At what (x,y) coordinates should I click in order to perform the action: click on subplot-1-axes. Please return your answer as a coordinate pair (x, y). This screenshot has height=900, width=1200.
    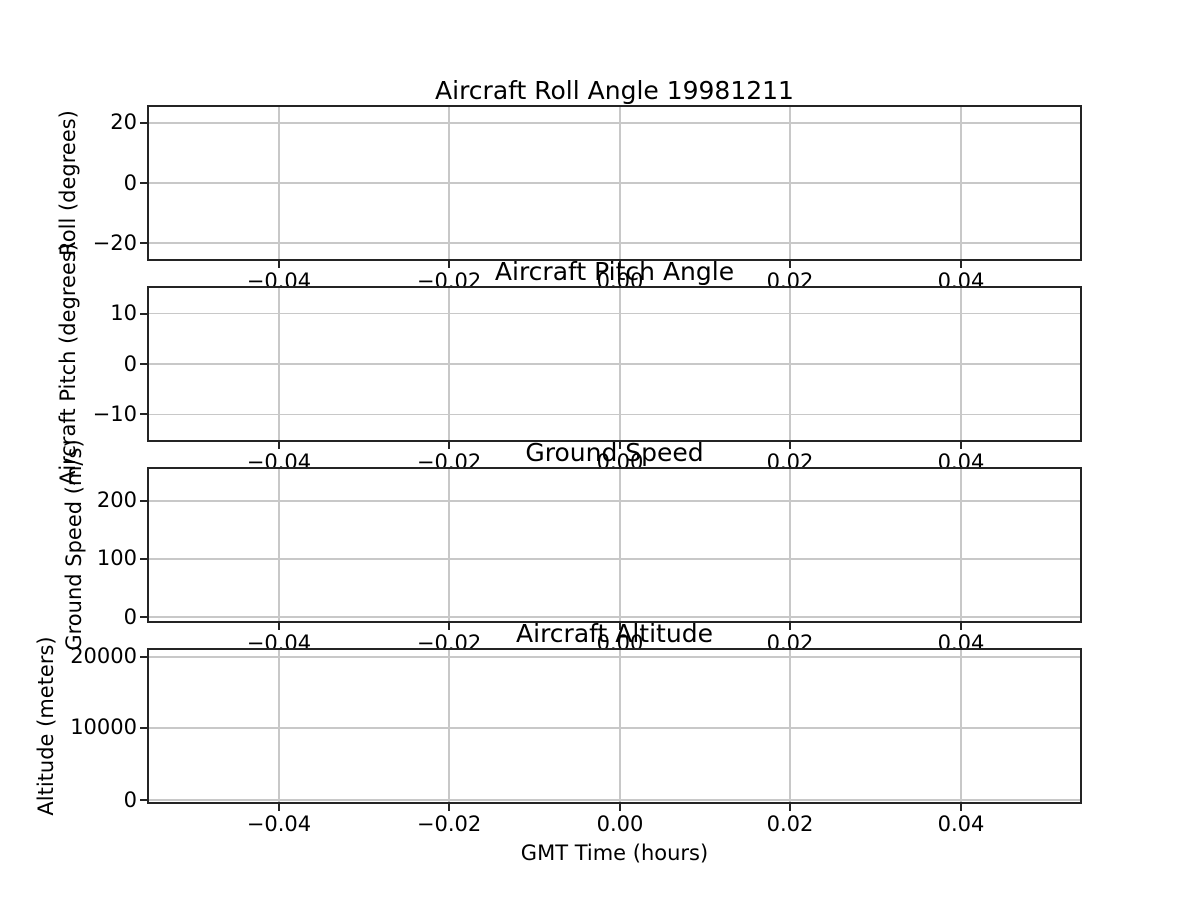
    Looking at the image, I should click on (614, 183).